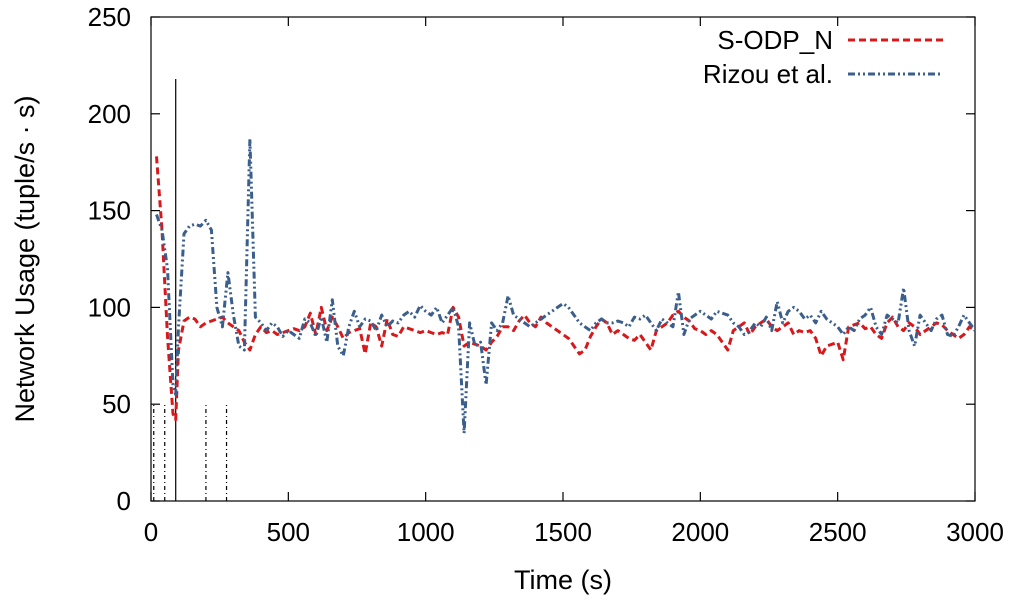 The image size is (1023, 604). What do you see at coordinates (426, 532) in the screenshot?
I see `x-tick-label: 1000` at bounding box center [426, 532].